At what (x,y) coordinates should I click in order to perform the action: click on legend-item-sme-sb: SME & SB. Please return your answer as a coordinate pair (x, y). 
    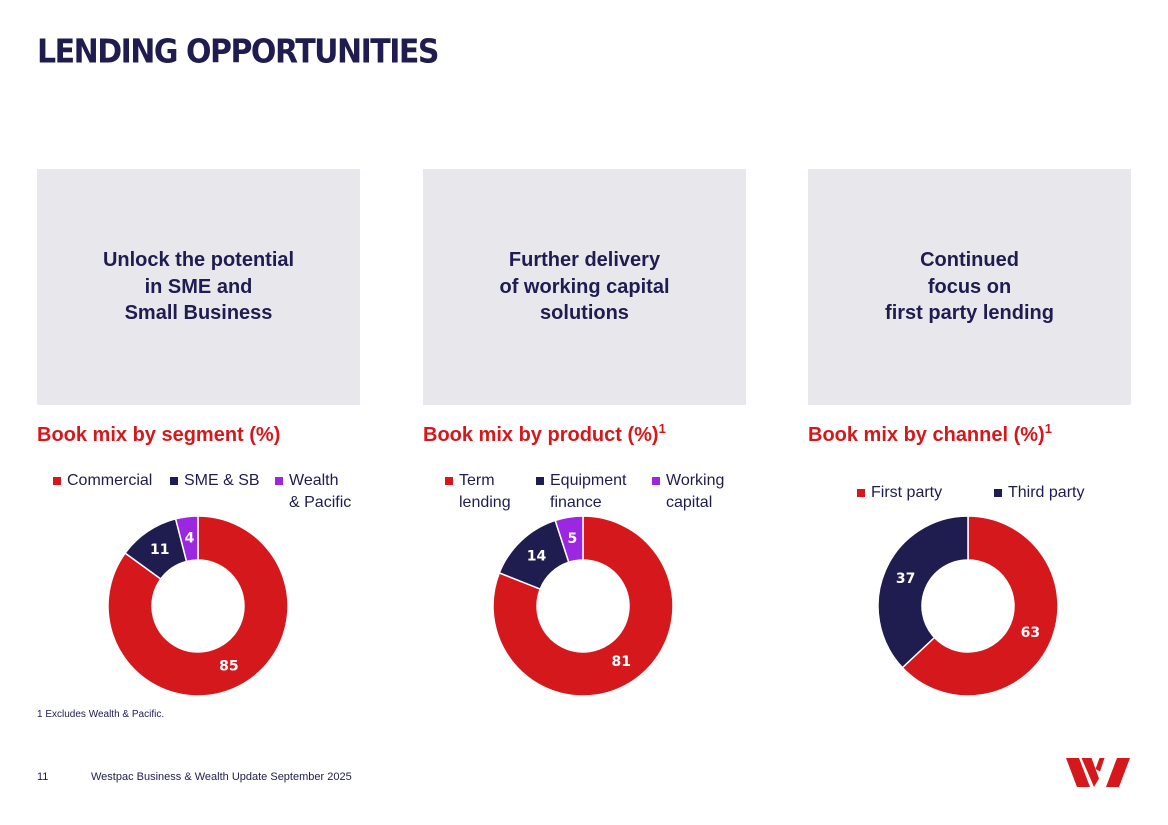
    Looking at the image, I should click on (215, 481).